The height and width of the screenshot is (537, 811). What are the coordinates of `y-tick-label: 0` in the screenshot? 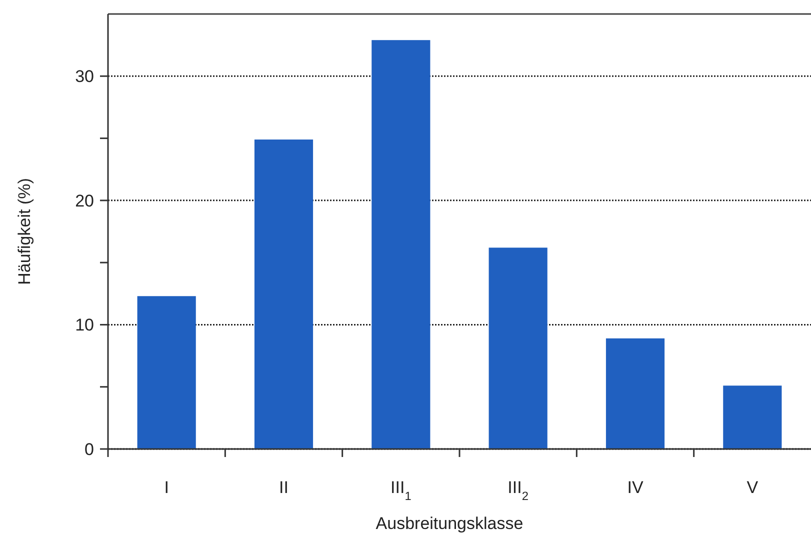 It's located at (89, 449).